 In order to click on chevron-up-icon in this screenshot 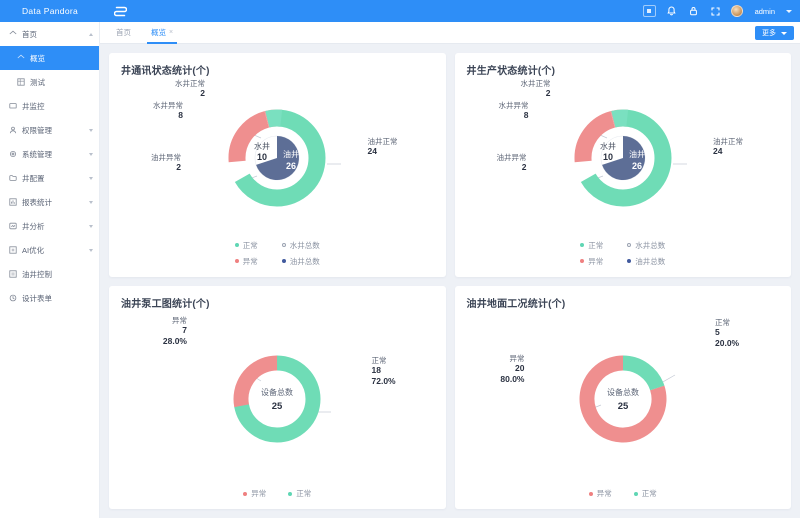, I will do `click(91, 34)`.